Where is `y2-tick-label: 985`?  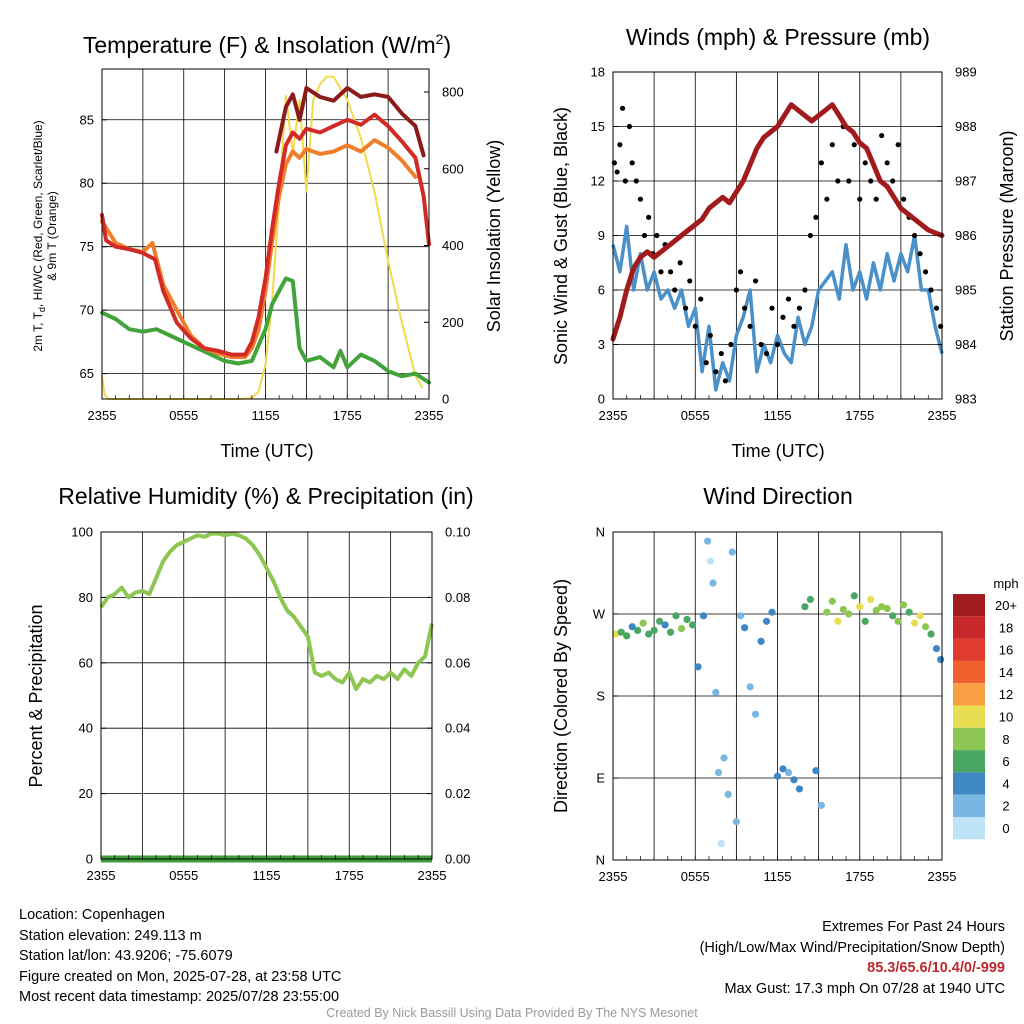
y2-tick-label: 985 is located at coordinates (966, 290).